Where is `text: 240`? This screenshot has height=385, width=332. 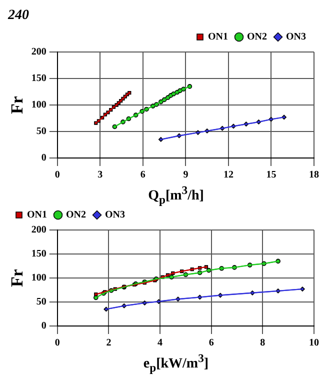
text: 240 is located at coordinates (19, 16).